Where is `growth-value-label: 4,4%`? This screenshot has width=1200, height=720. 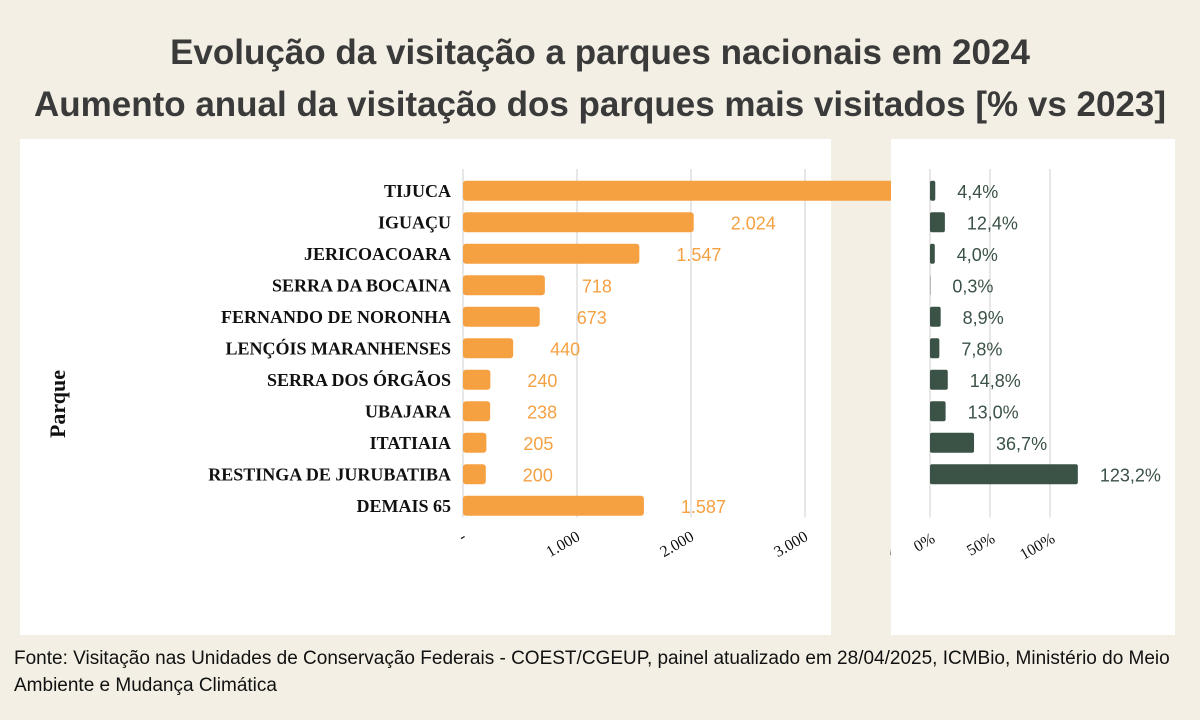
growth-value-label: 4,4% is located at coordinates (977, 192).